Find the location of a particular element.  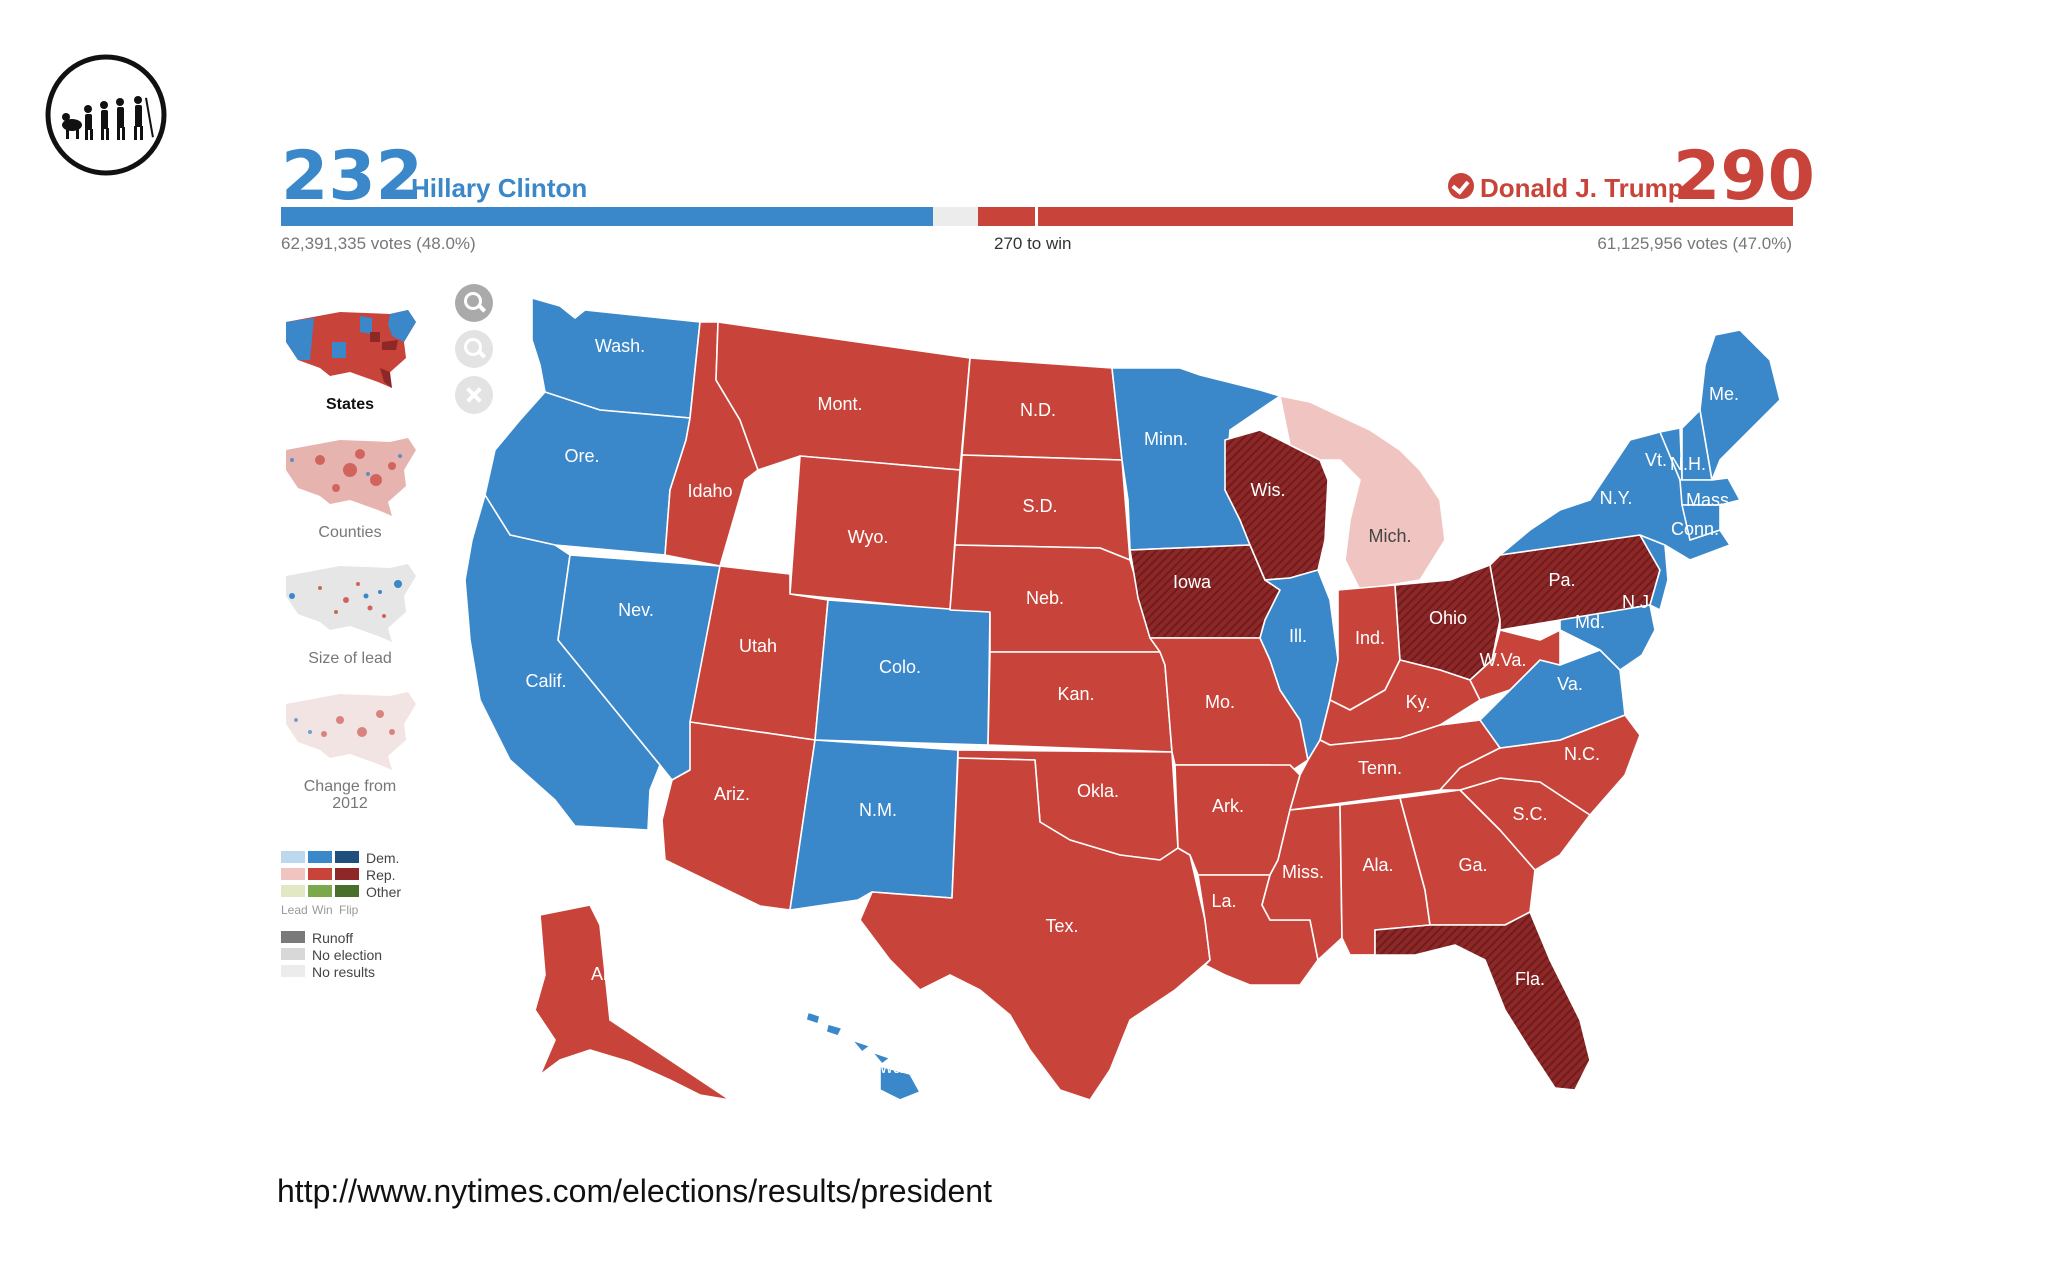

state-label-nj: N.J. is located at coordinates (1638, 602).